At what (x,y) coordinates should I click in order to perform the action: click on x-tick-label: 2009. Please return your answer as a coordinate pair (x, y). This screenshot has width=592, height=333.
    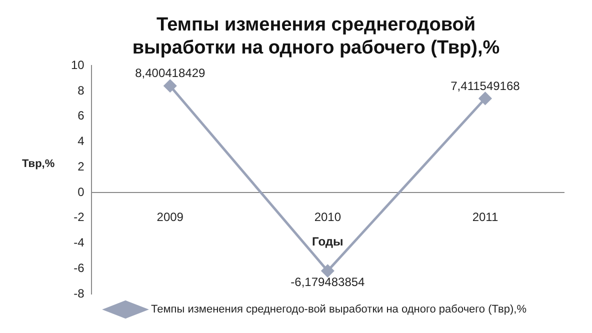
    Looking at the image, I should click on (170, 217).